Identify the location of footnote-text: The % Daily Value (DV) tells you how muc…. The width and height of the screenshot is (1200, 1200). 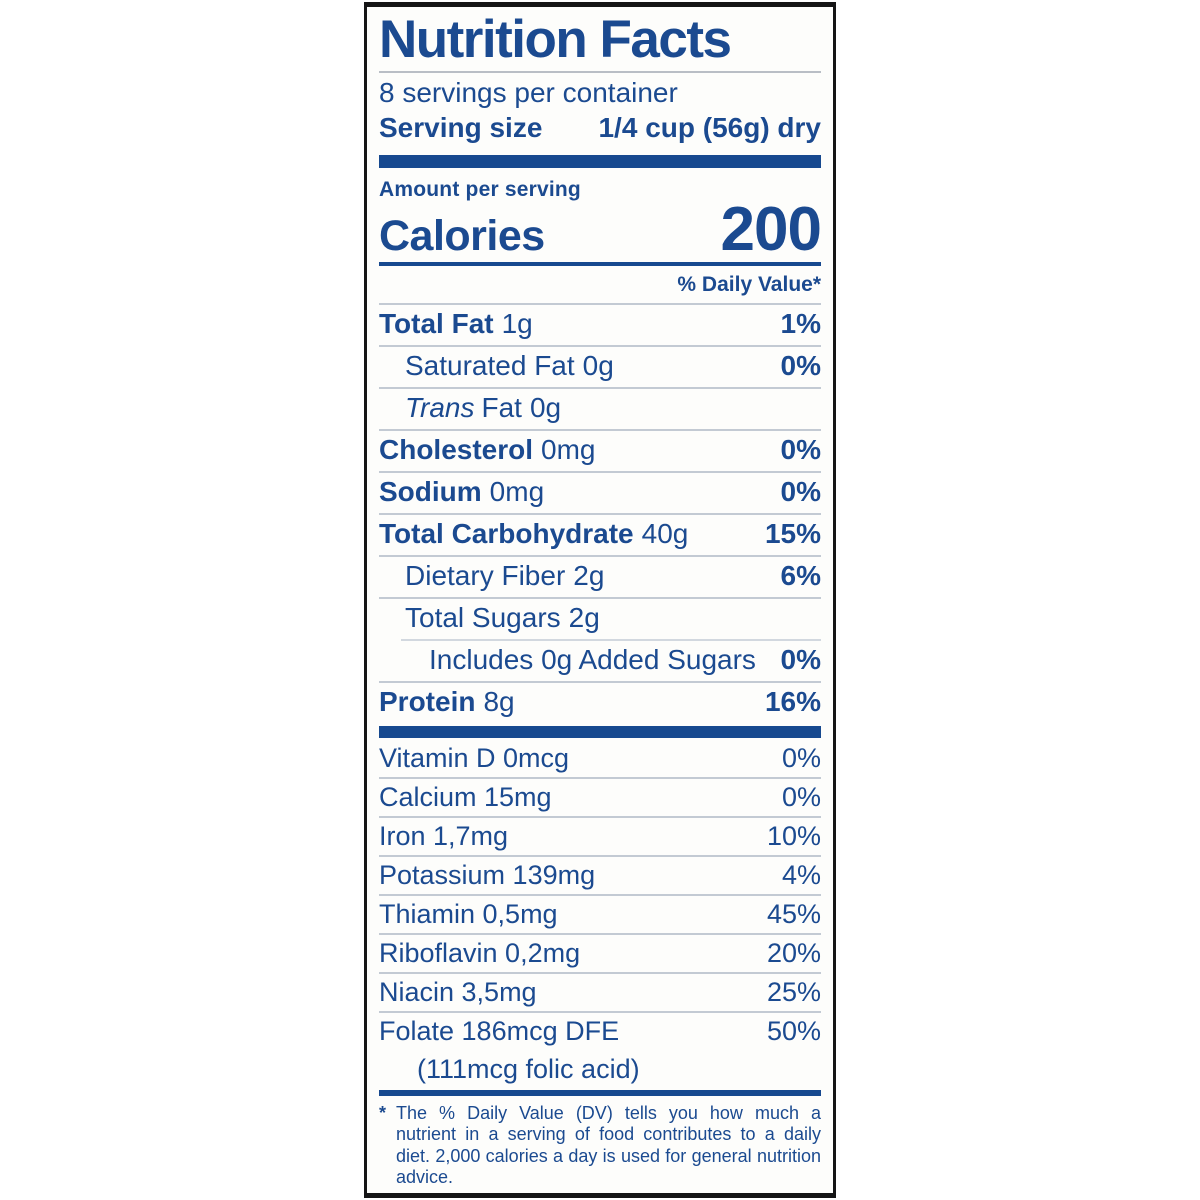
(608, 1145).